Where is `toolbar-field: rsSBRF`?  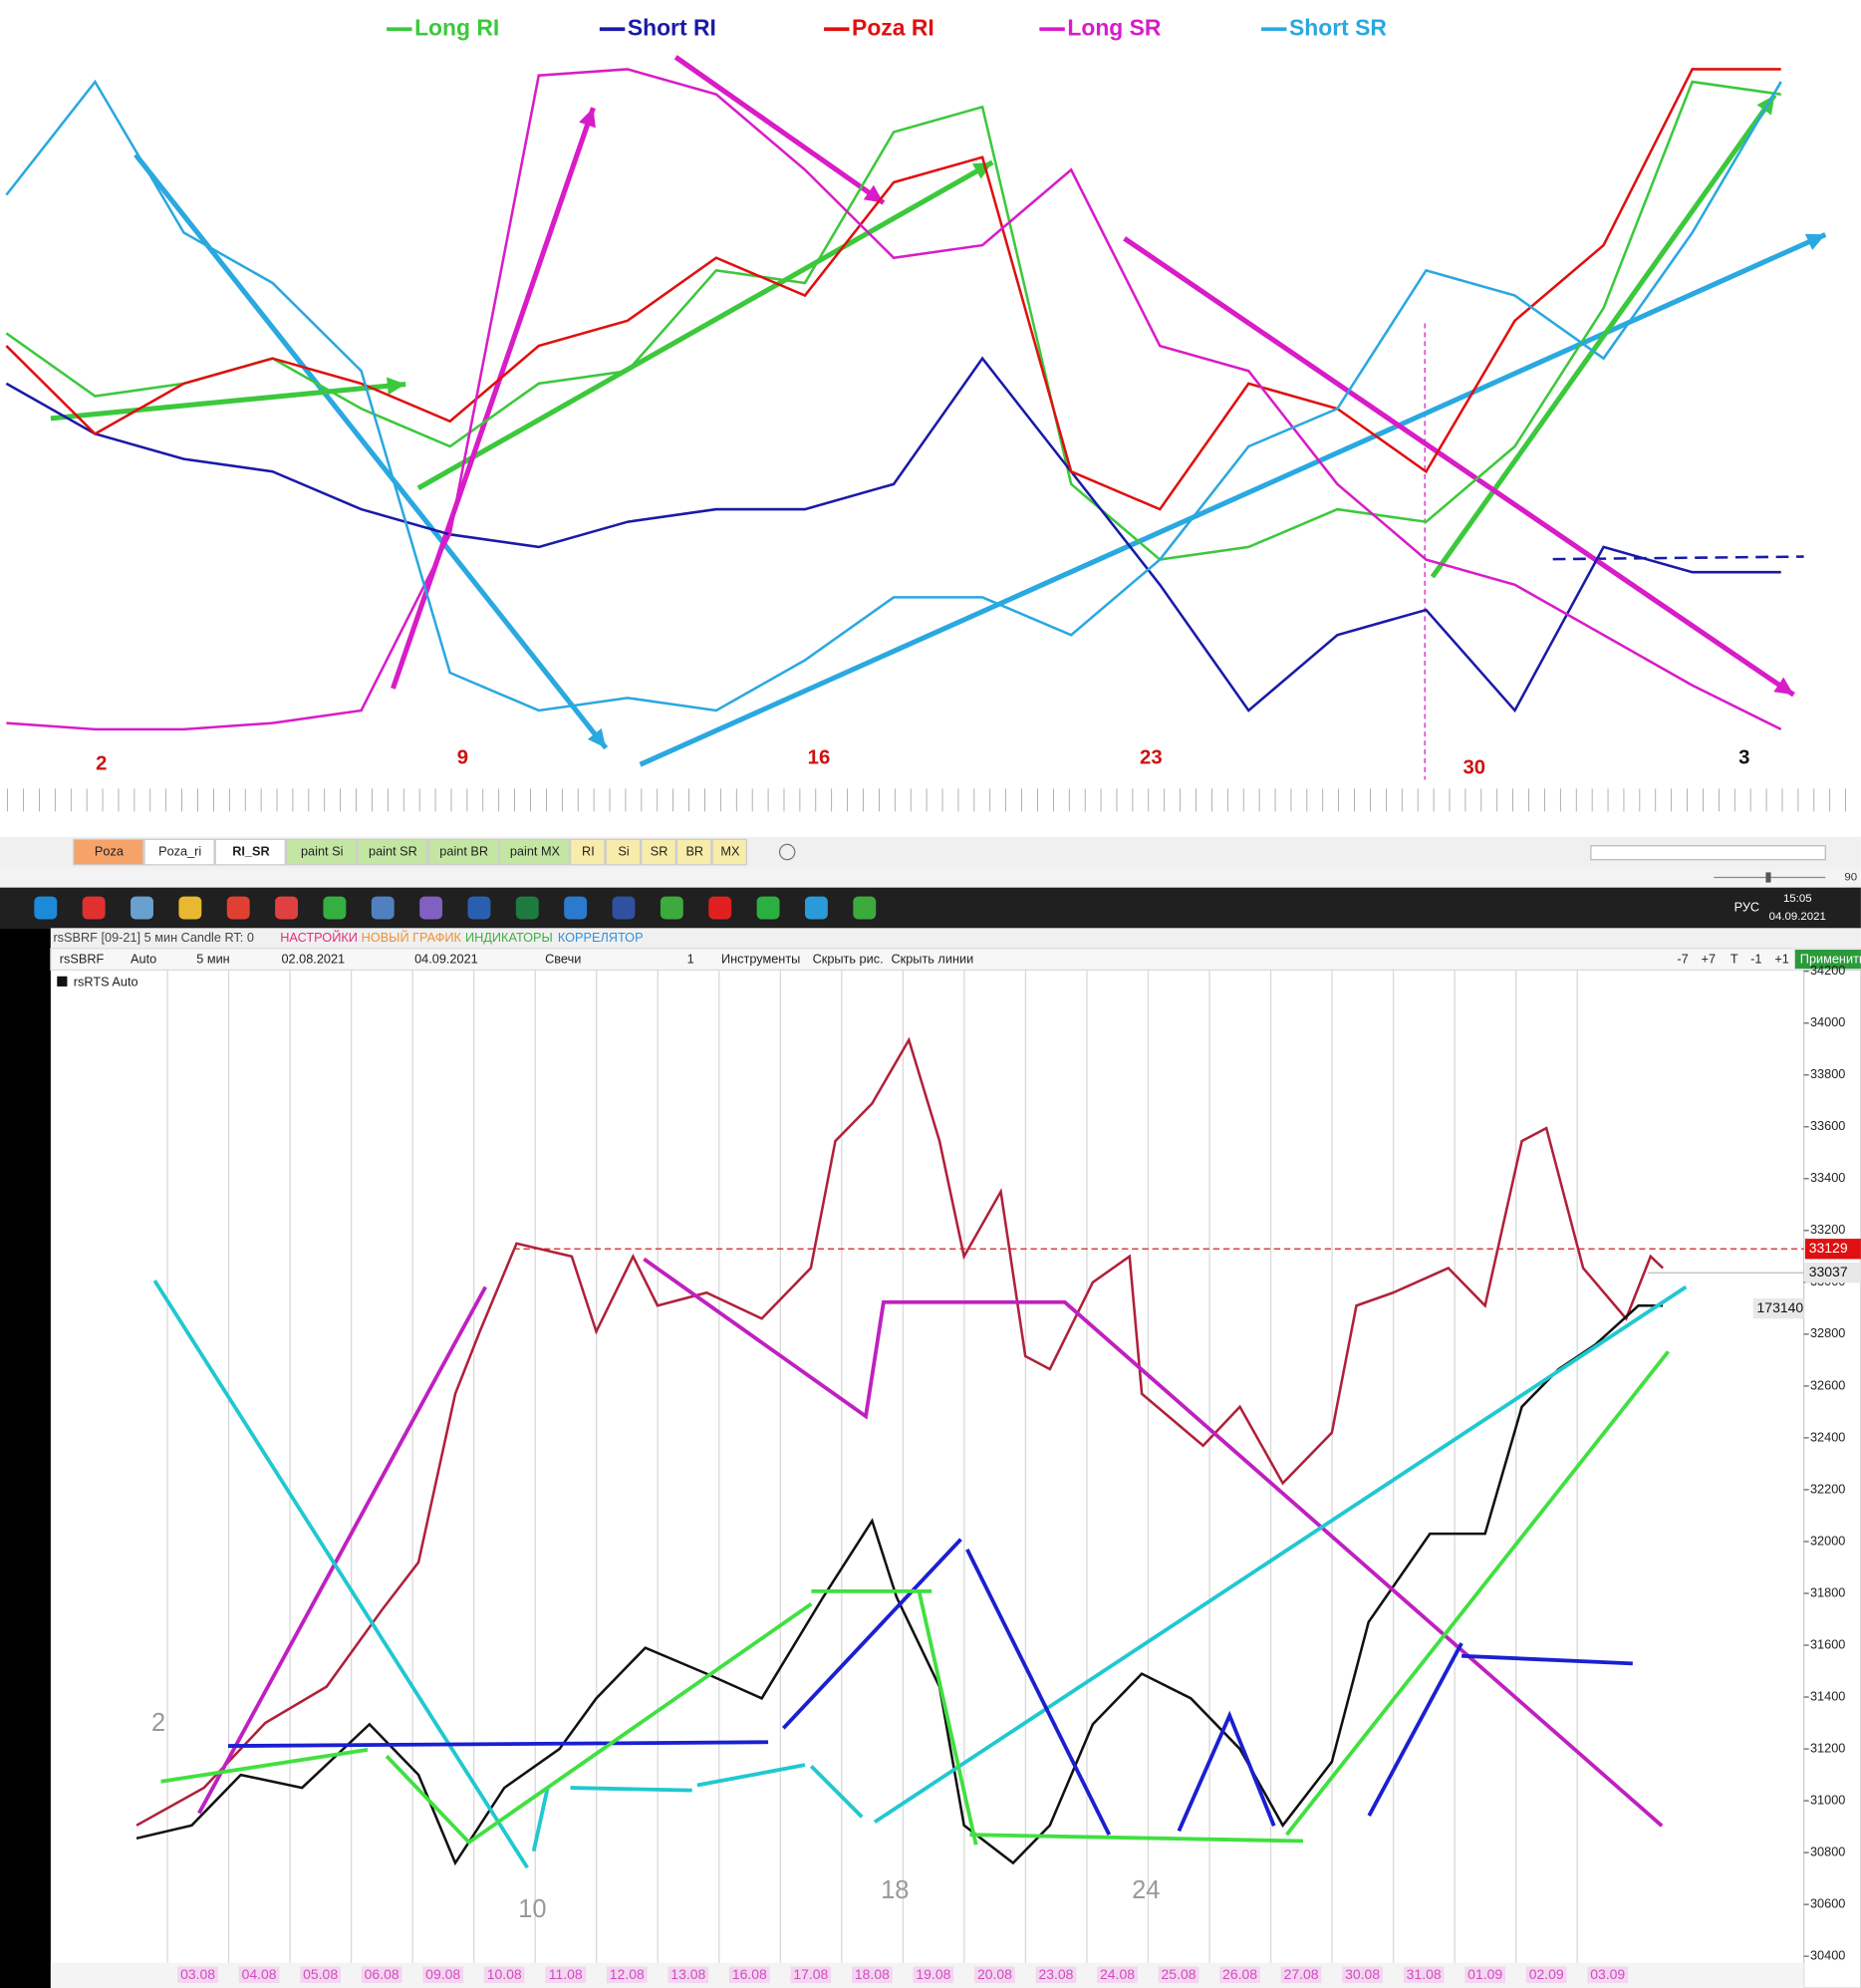 toolbar-field: rsSBRF is located at coordinates (82, 960).